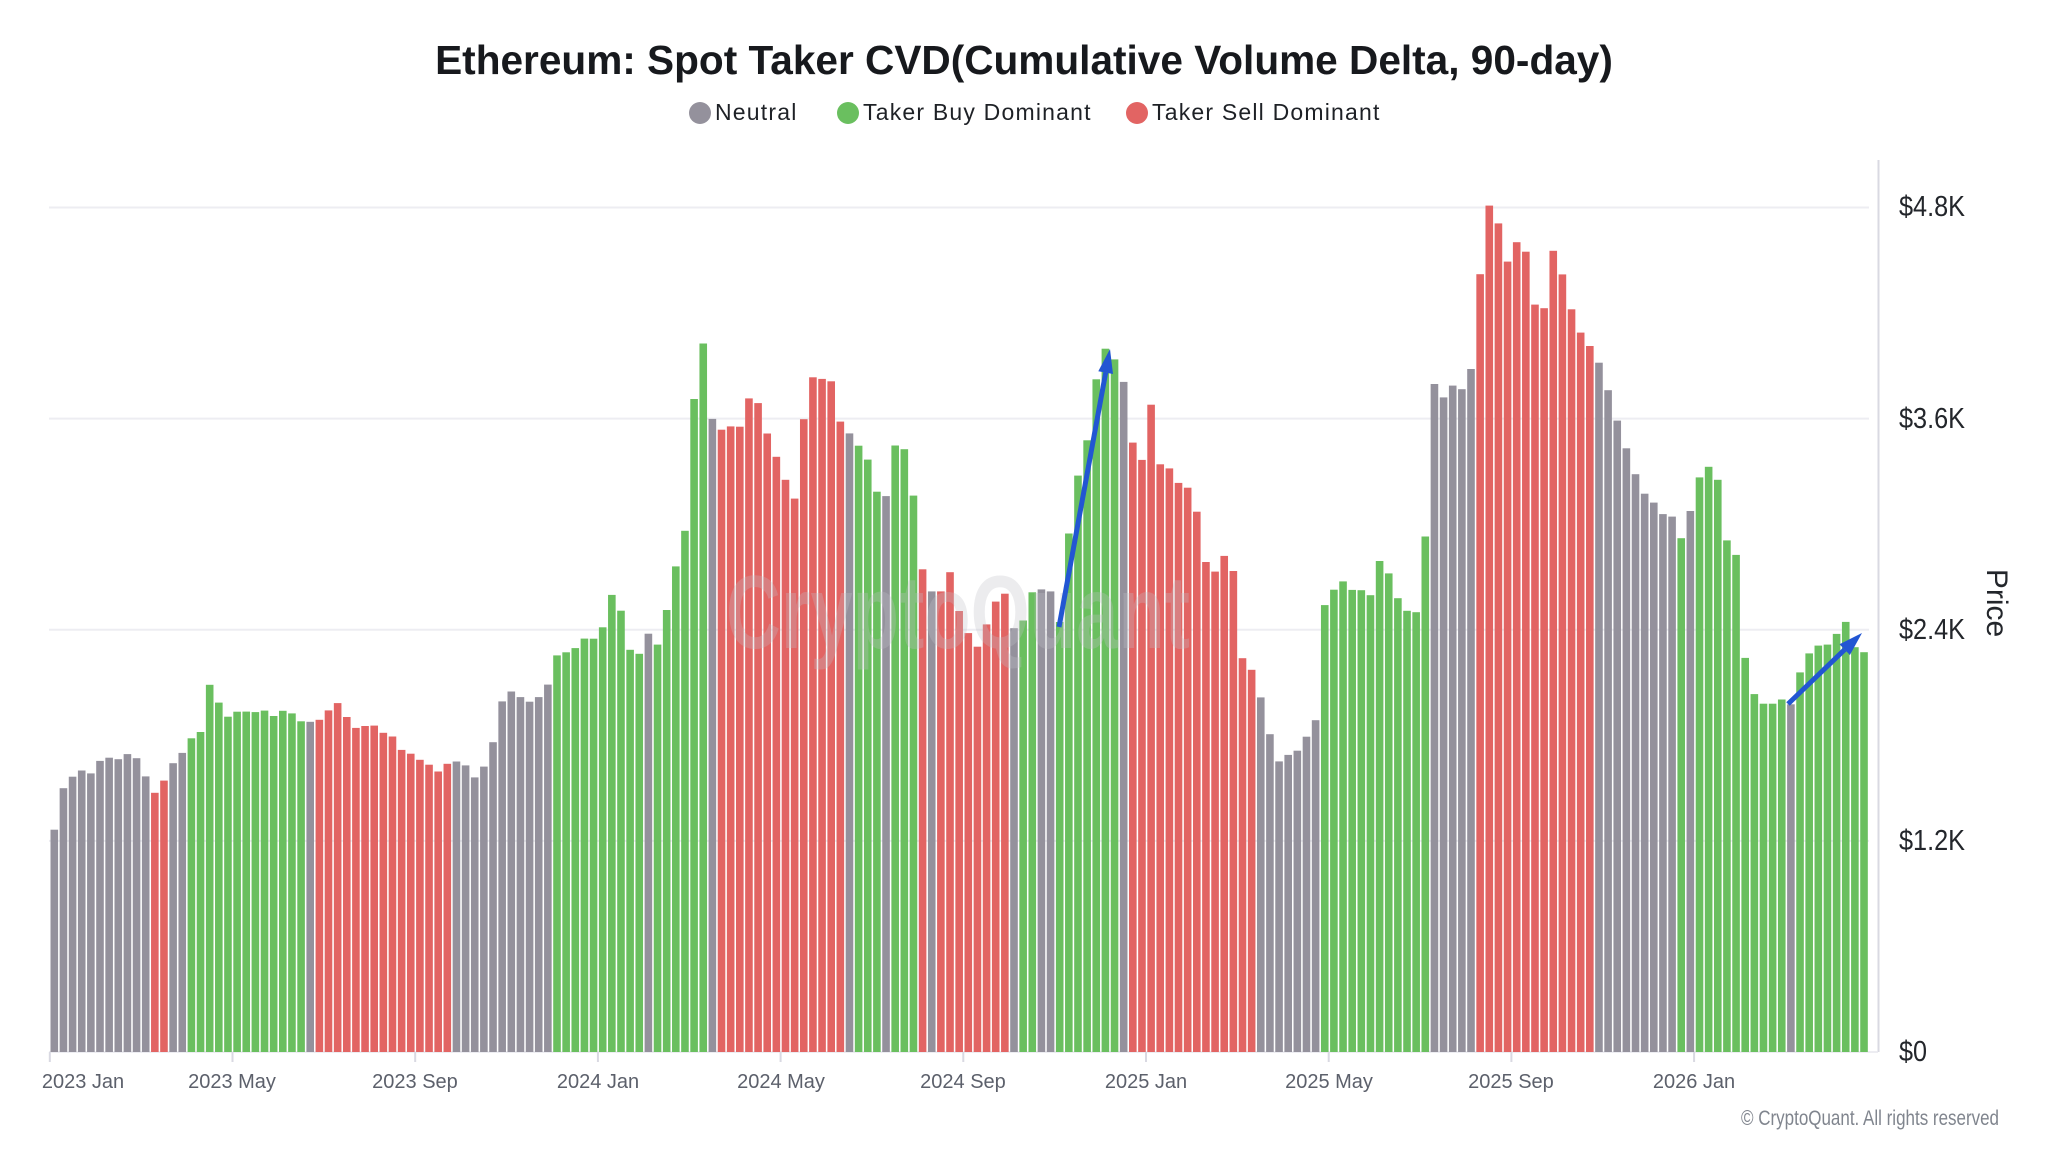 The height and width of the screenshot is (1152, 2048). Describe the element at coordinates (1146, 1082) in the screenshot. I see `svg-text: 2025 Jan` at that location.